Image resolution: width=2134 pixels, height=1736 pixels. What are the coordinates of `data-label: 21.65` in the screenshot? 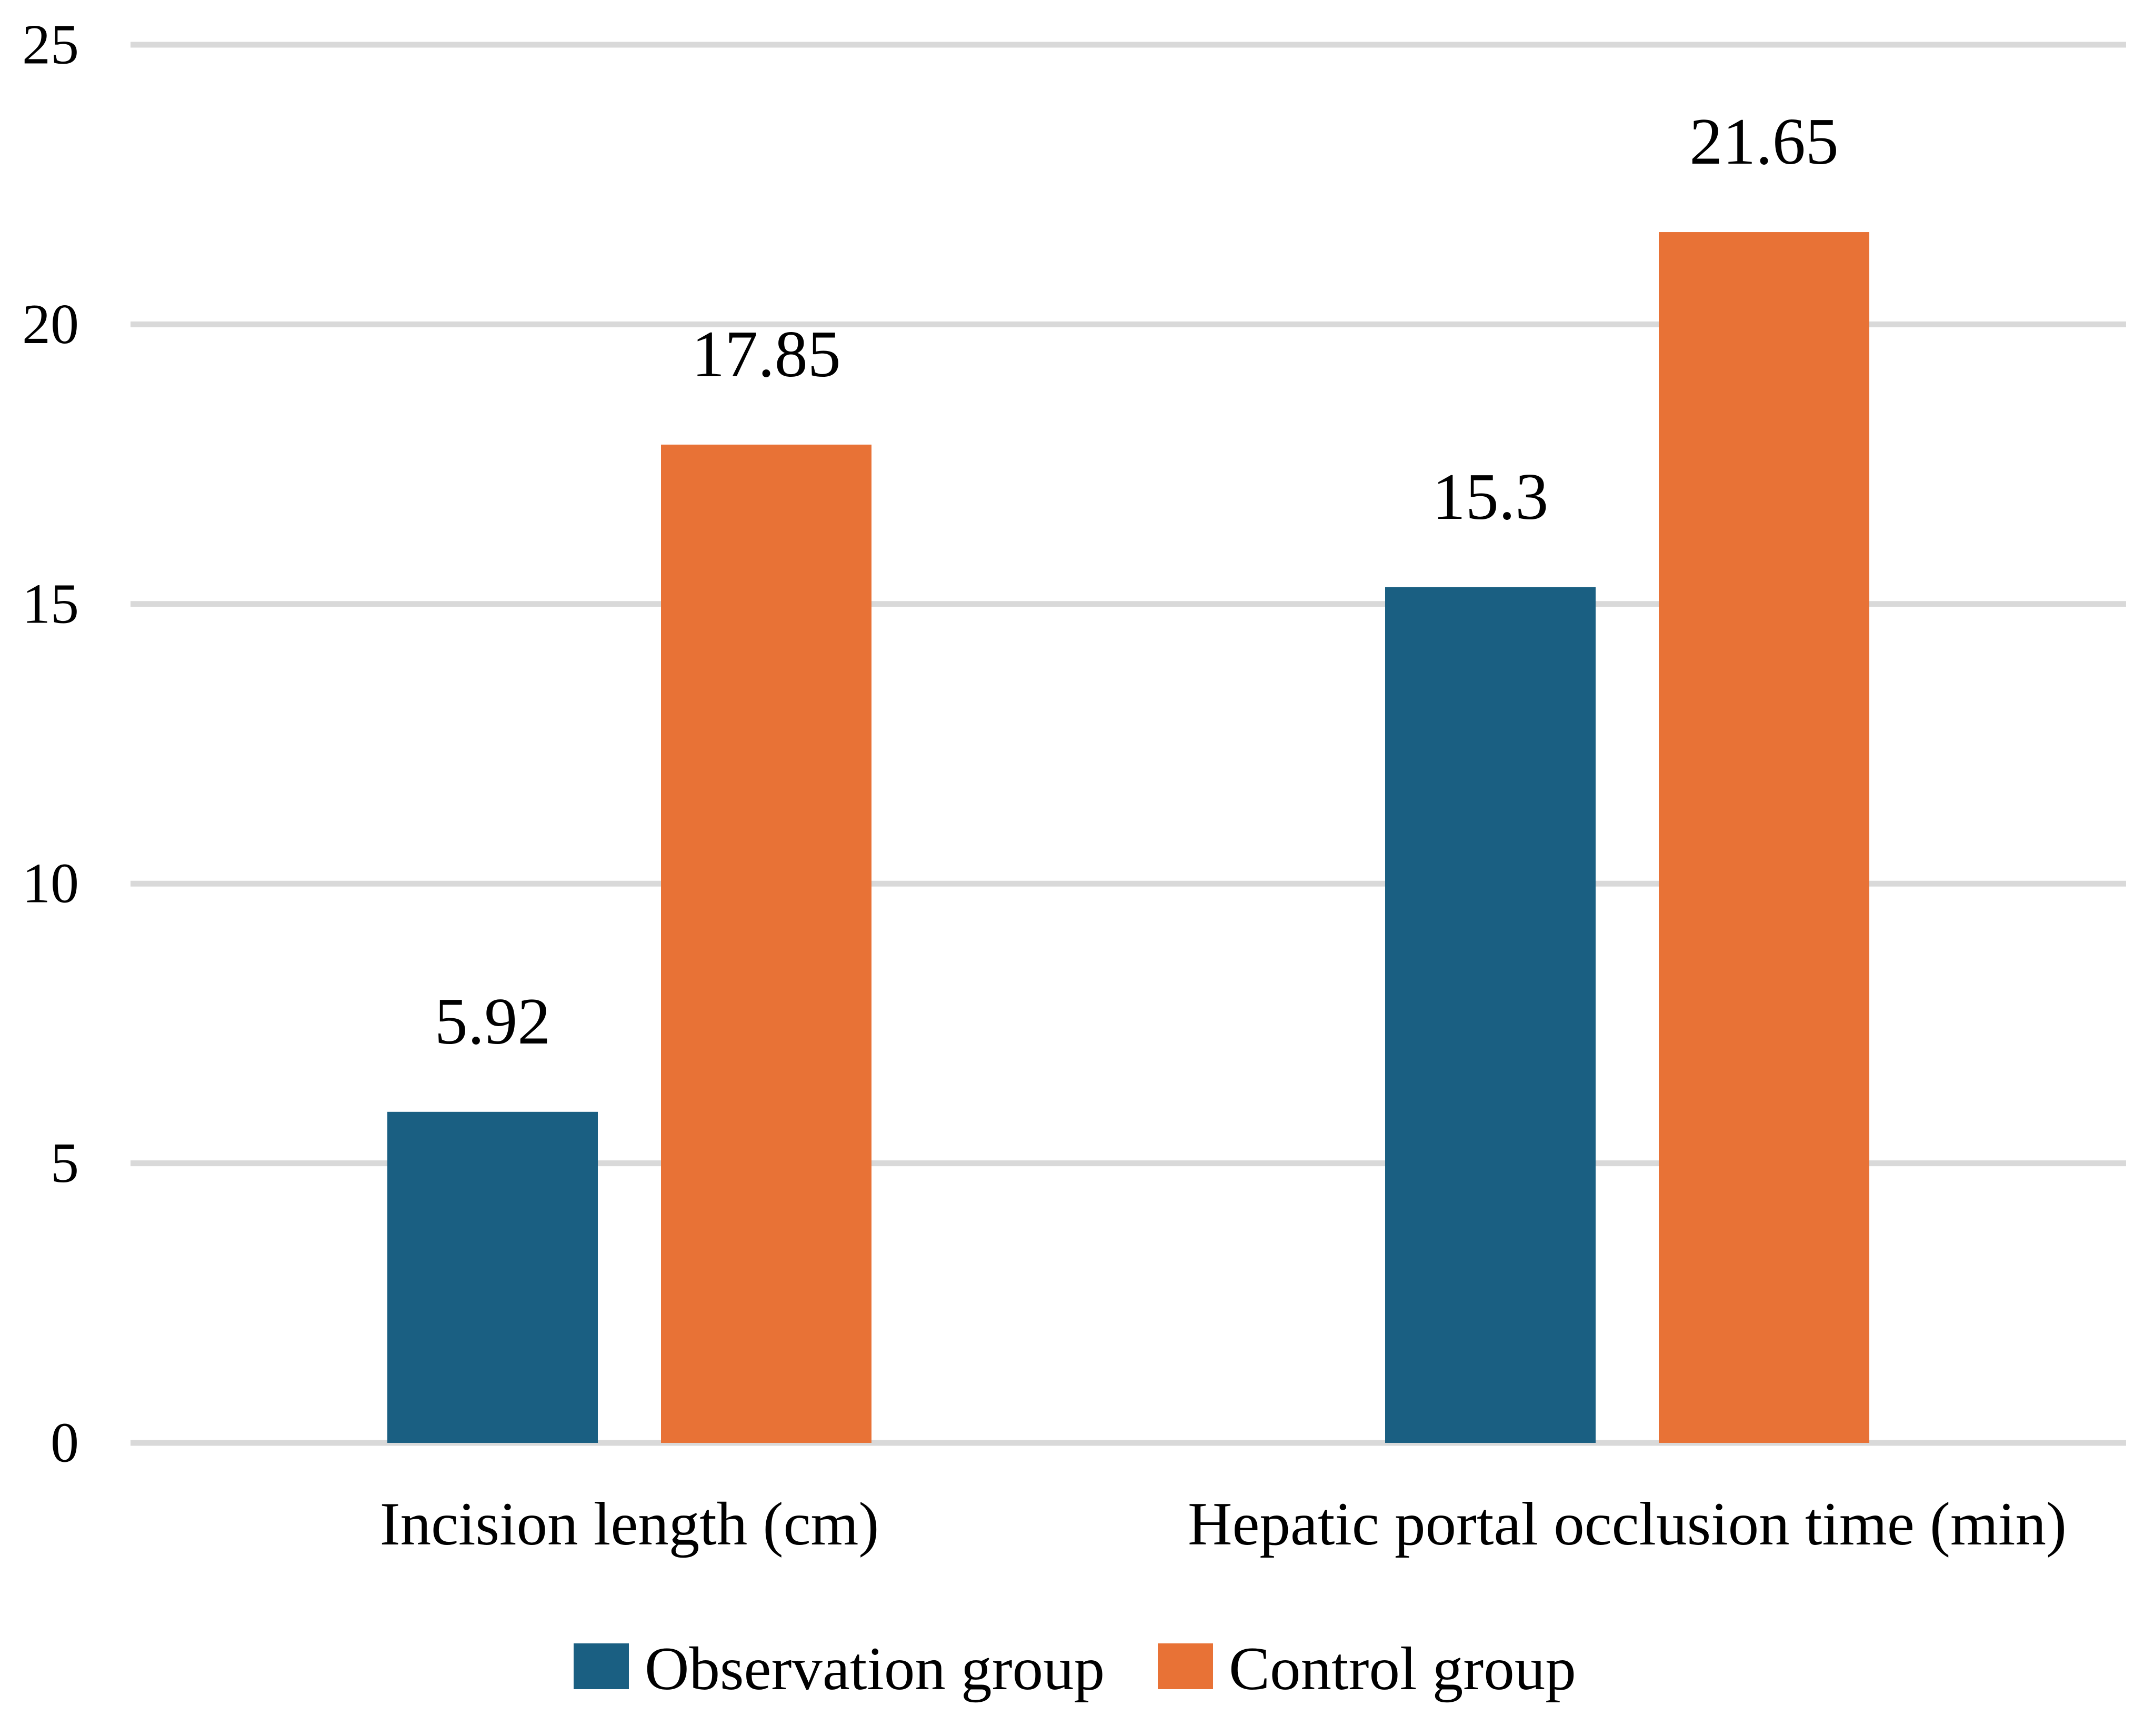 It's located at (1764, 141).